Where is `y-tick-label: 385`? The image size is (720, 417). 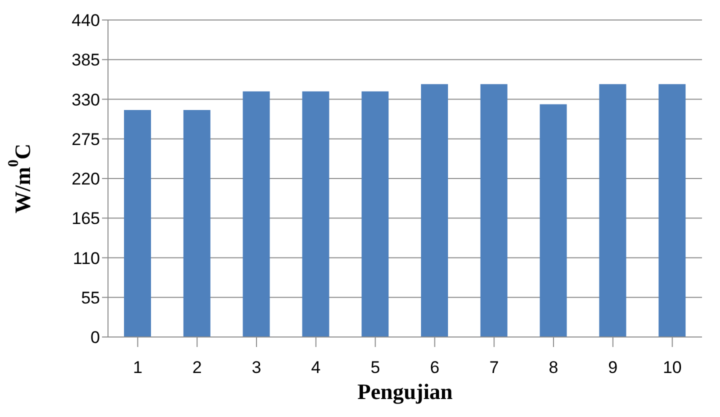 y-tick-label: 385 is located at coordinates (86, 60).